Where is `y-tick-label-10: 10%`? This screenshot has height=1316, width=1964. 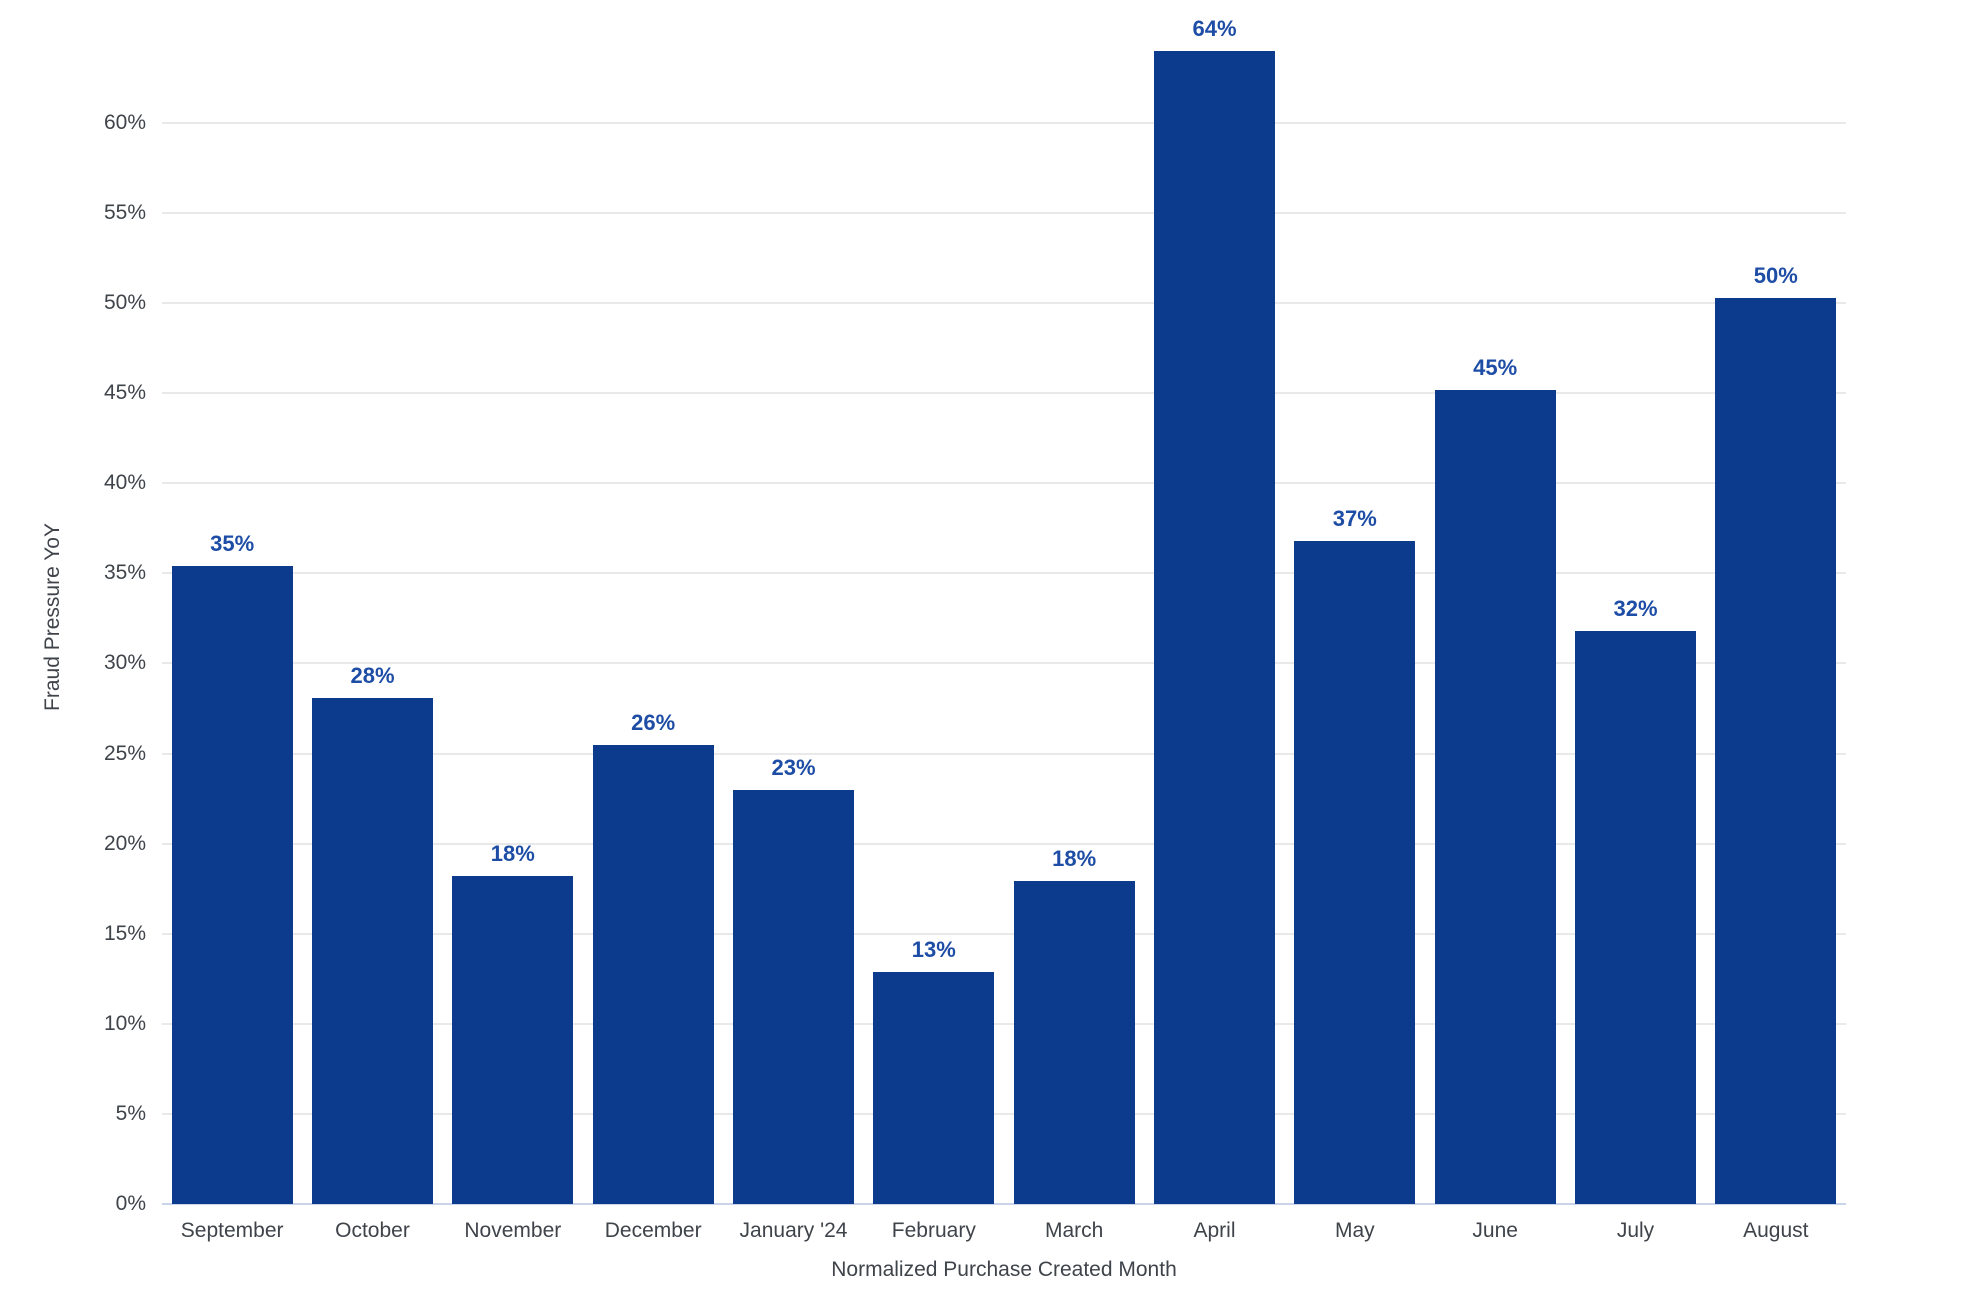
y-tick-label-10: 10% is located at coordinates (124, 1023).